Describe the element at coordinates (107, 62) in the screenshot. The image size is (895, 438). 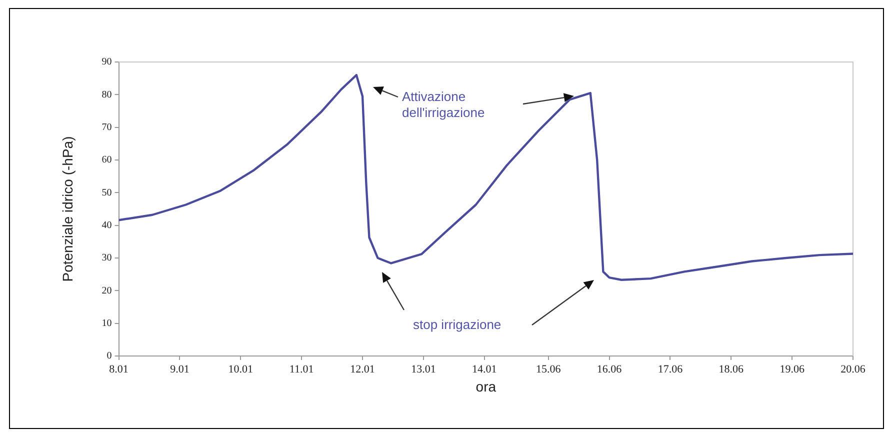
I see `y-tick-label: 90` at that location.